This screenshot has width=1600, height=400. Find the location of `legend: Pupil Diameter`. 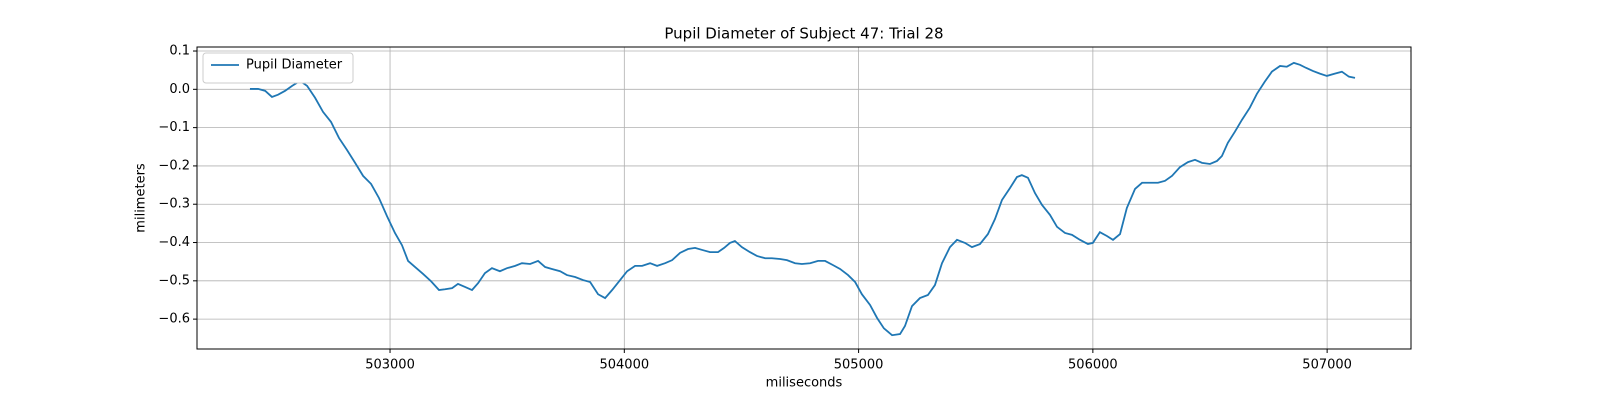

legend: Pupil Diameter is located at coordinates (278, 68).